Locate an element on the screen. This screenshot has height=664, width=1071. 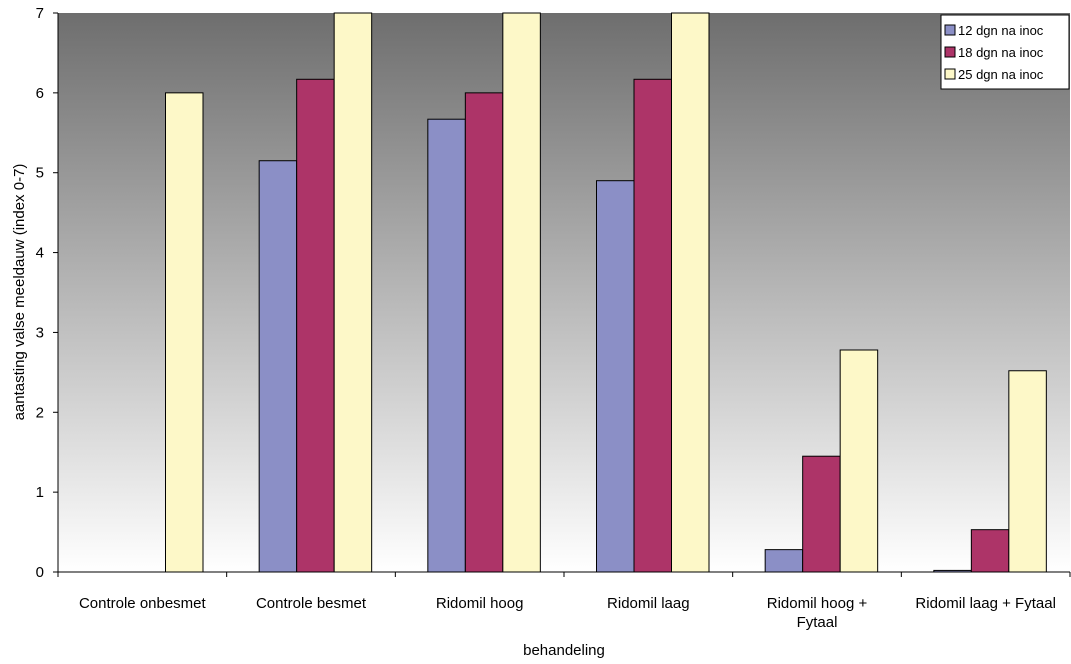
legend-label-2: 18 dgn na inoc is located at coordinates (1001, 52).